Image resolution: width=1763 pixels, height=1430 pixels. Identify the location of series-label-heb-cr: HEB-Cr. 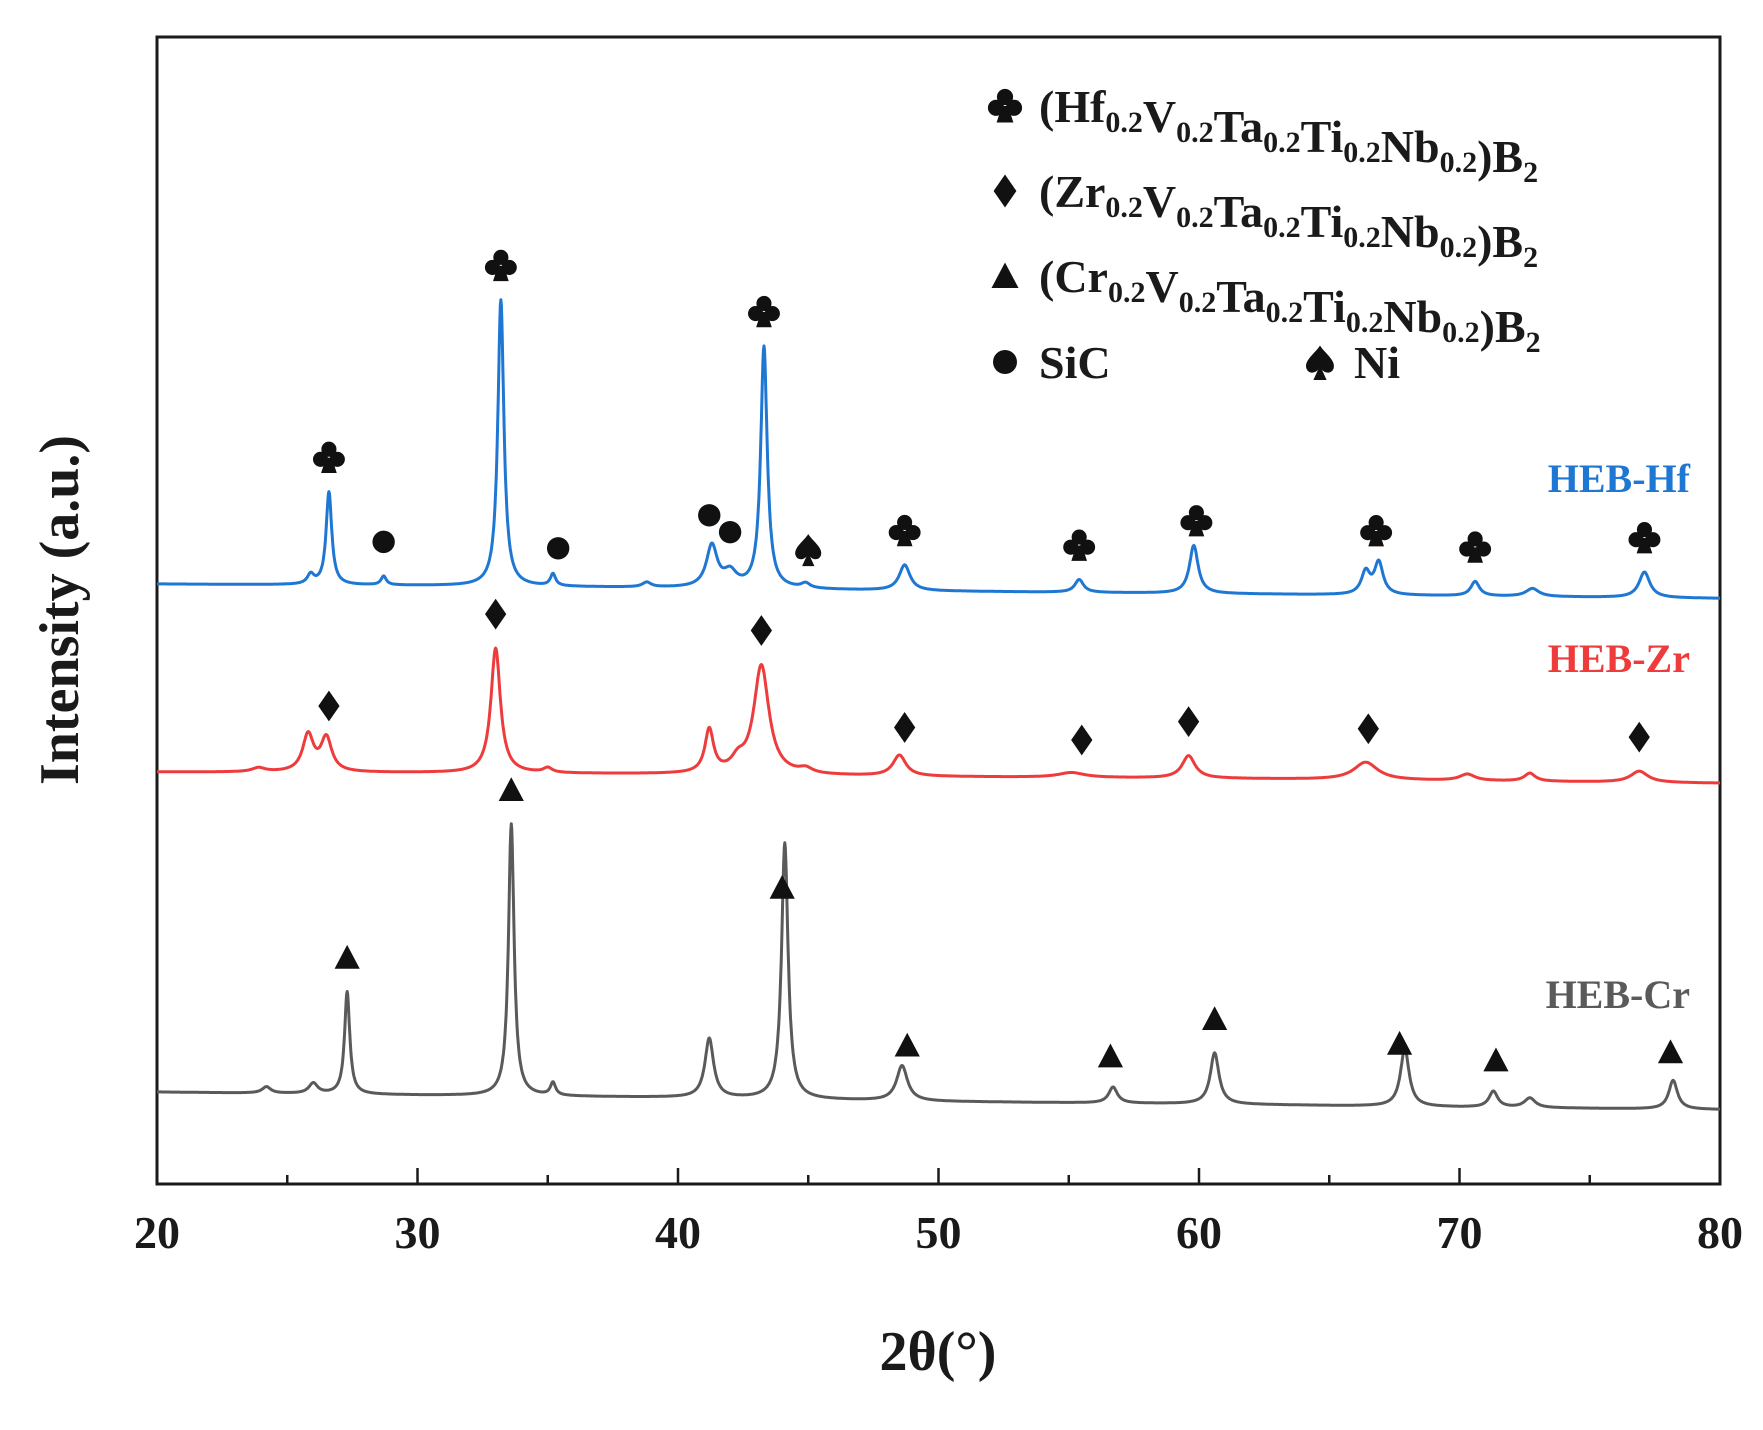
(1618, 994).